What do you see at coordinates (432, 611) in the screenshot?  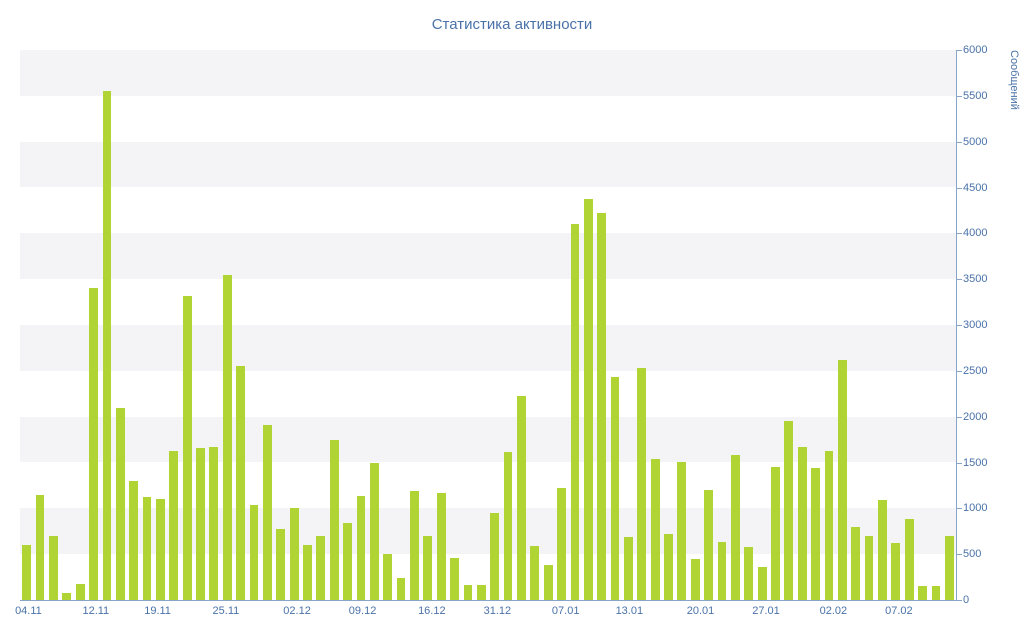 I see `x-tick-label: 16.12` at bounding box center [432, 611].